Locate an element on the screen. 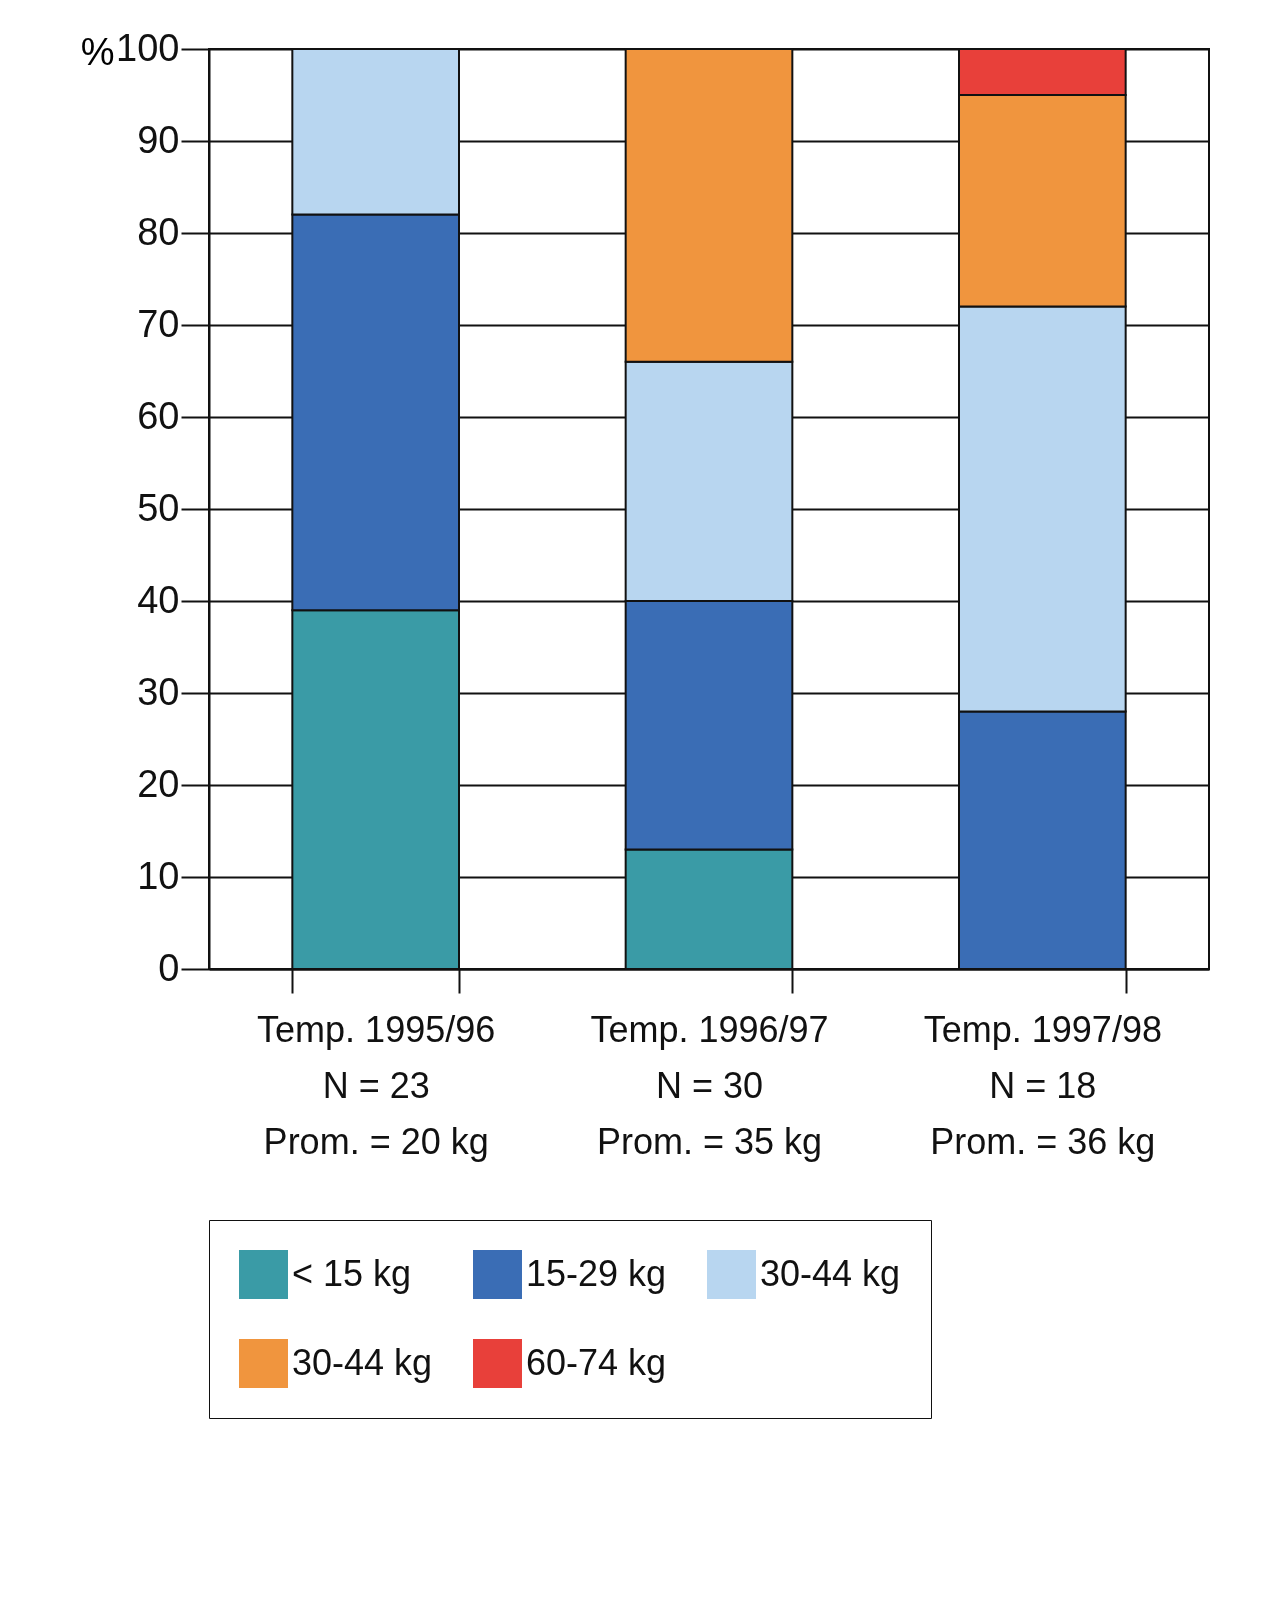 The height and width of the screenshot is (1612, 1283). legend-label: 15-29 kg is located at coordinates (596, 1273).